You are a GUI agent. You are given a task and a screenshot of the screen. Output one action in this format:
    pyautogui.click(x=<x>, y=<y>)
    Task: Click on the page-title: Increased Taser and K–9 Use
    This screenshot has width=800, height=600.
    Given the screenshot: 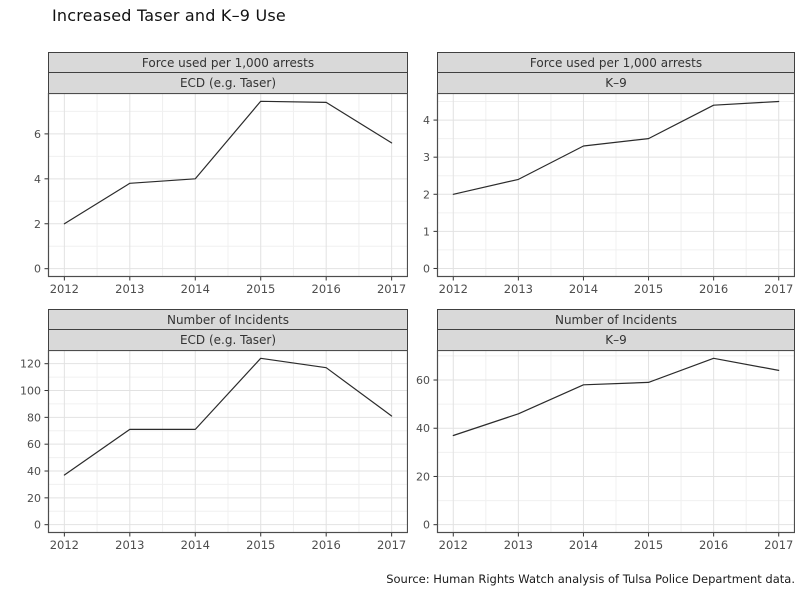 What is the action you would take?
    pyautogui.click(x=169, y=15)
    